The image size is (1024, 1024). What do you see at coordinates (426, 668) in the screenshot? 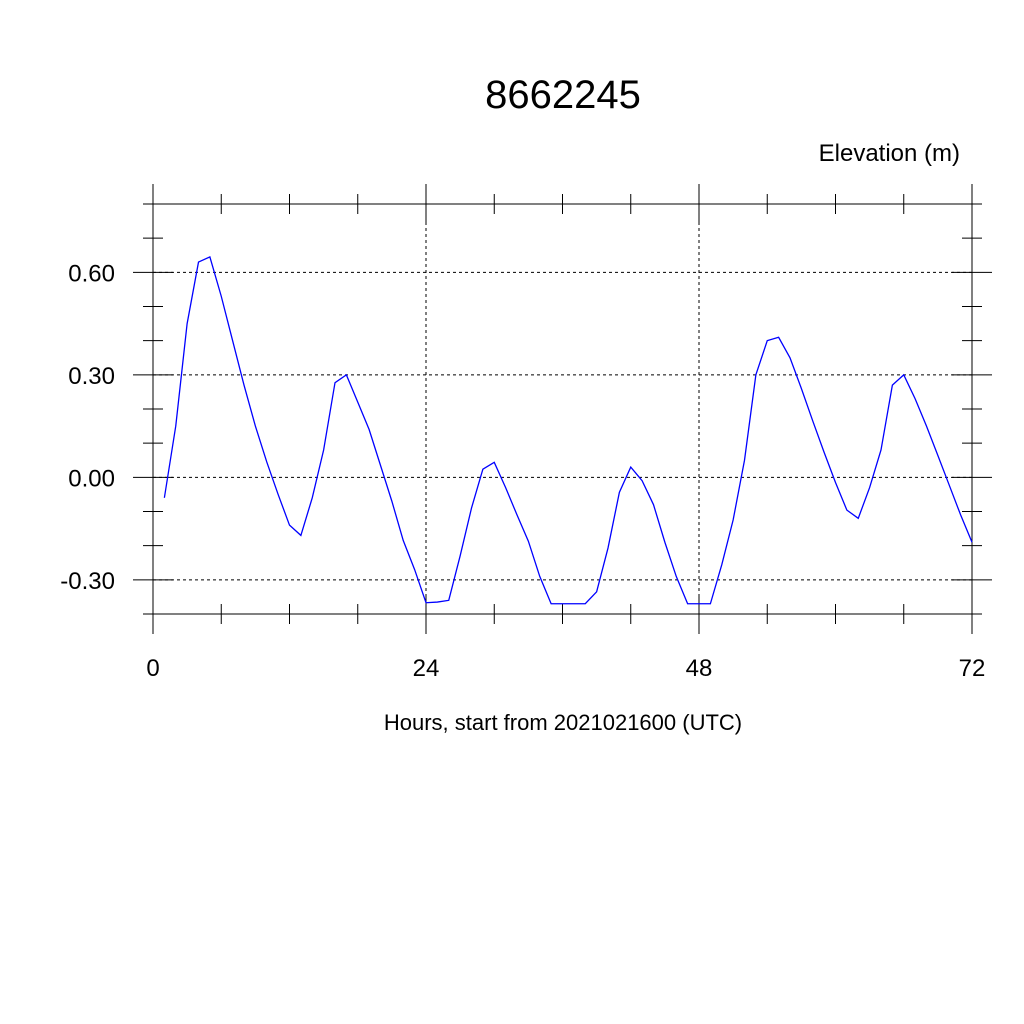
I see `x-tick-label: 24` at bounding box center [426, 668].